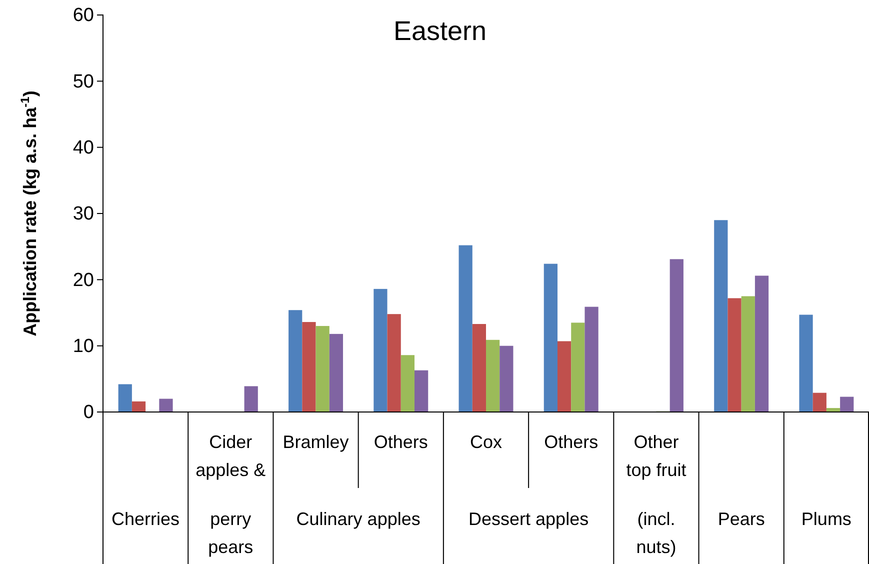 Image resolution: width=869 pixels, height=564 pixels. I want to click on y-tick-label: 60, so click(83, 15).